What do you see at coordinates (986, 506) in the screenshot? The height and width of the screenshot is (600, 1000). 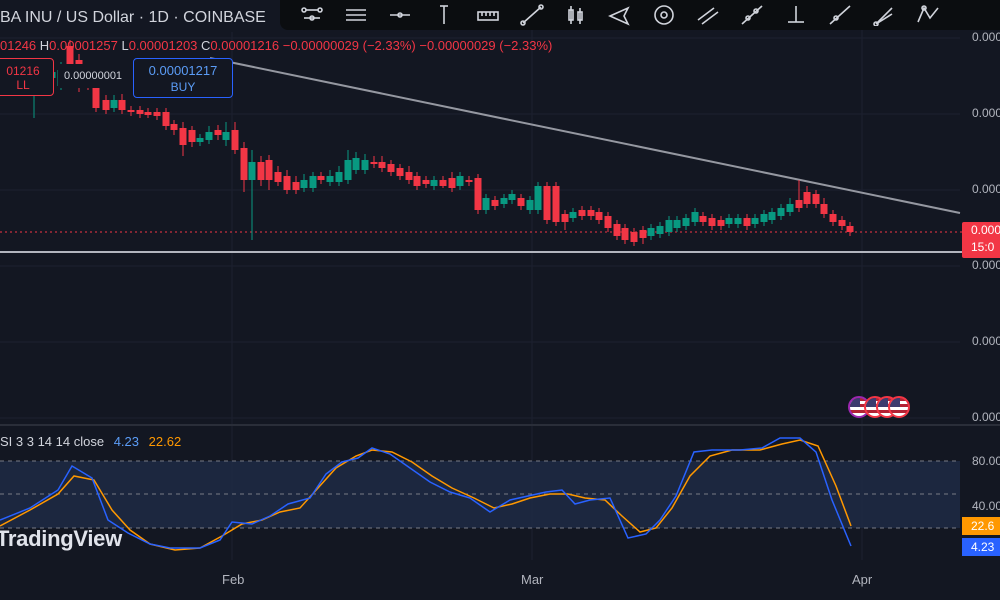 I see `rsi-axis-label: 40.00` at bounding box center [986, 506].